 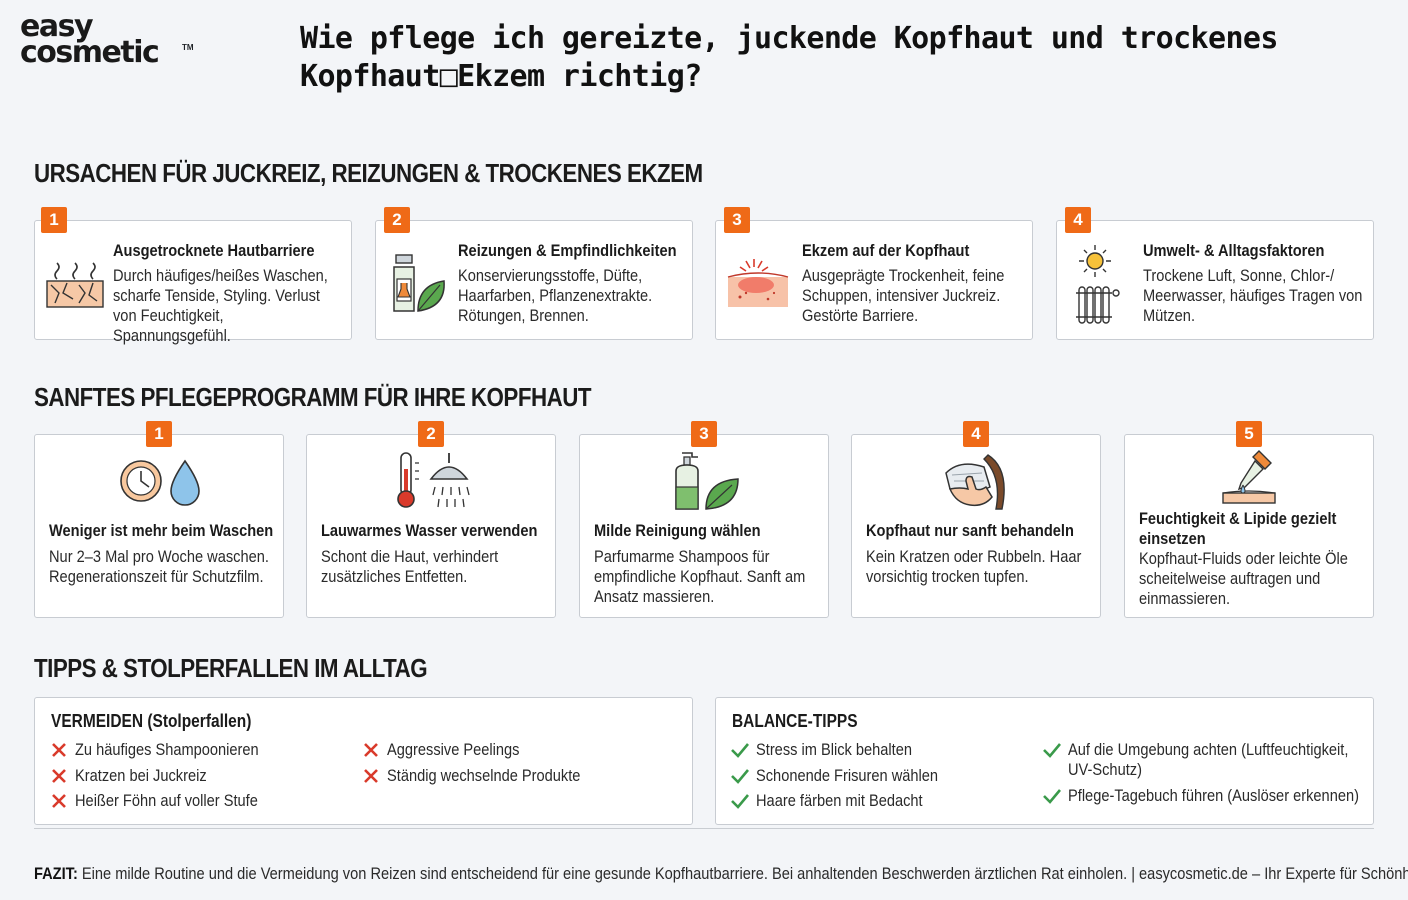 I want to click on divider, so click(x=704, y=828).